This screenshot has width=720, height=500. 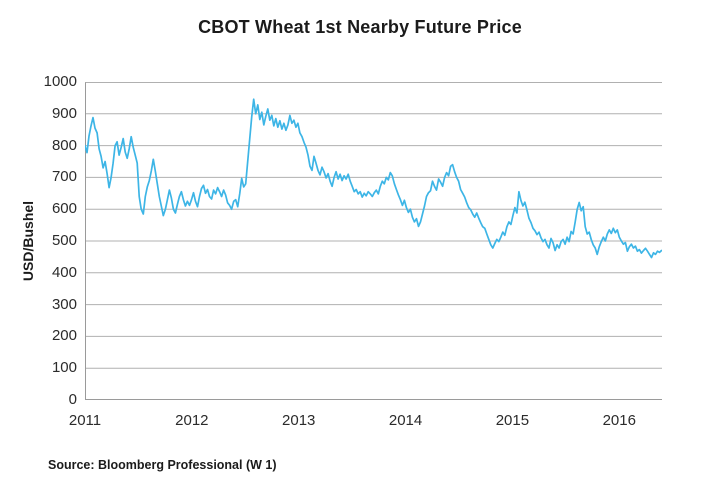 What do you see at coordinates (64, 240) in the screenshot?
I see `y-tick-label-500: 500` at bounding box center [64, 240].